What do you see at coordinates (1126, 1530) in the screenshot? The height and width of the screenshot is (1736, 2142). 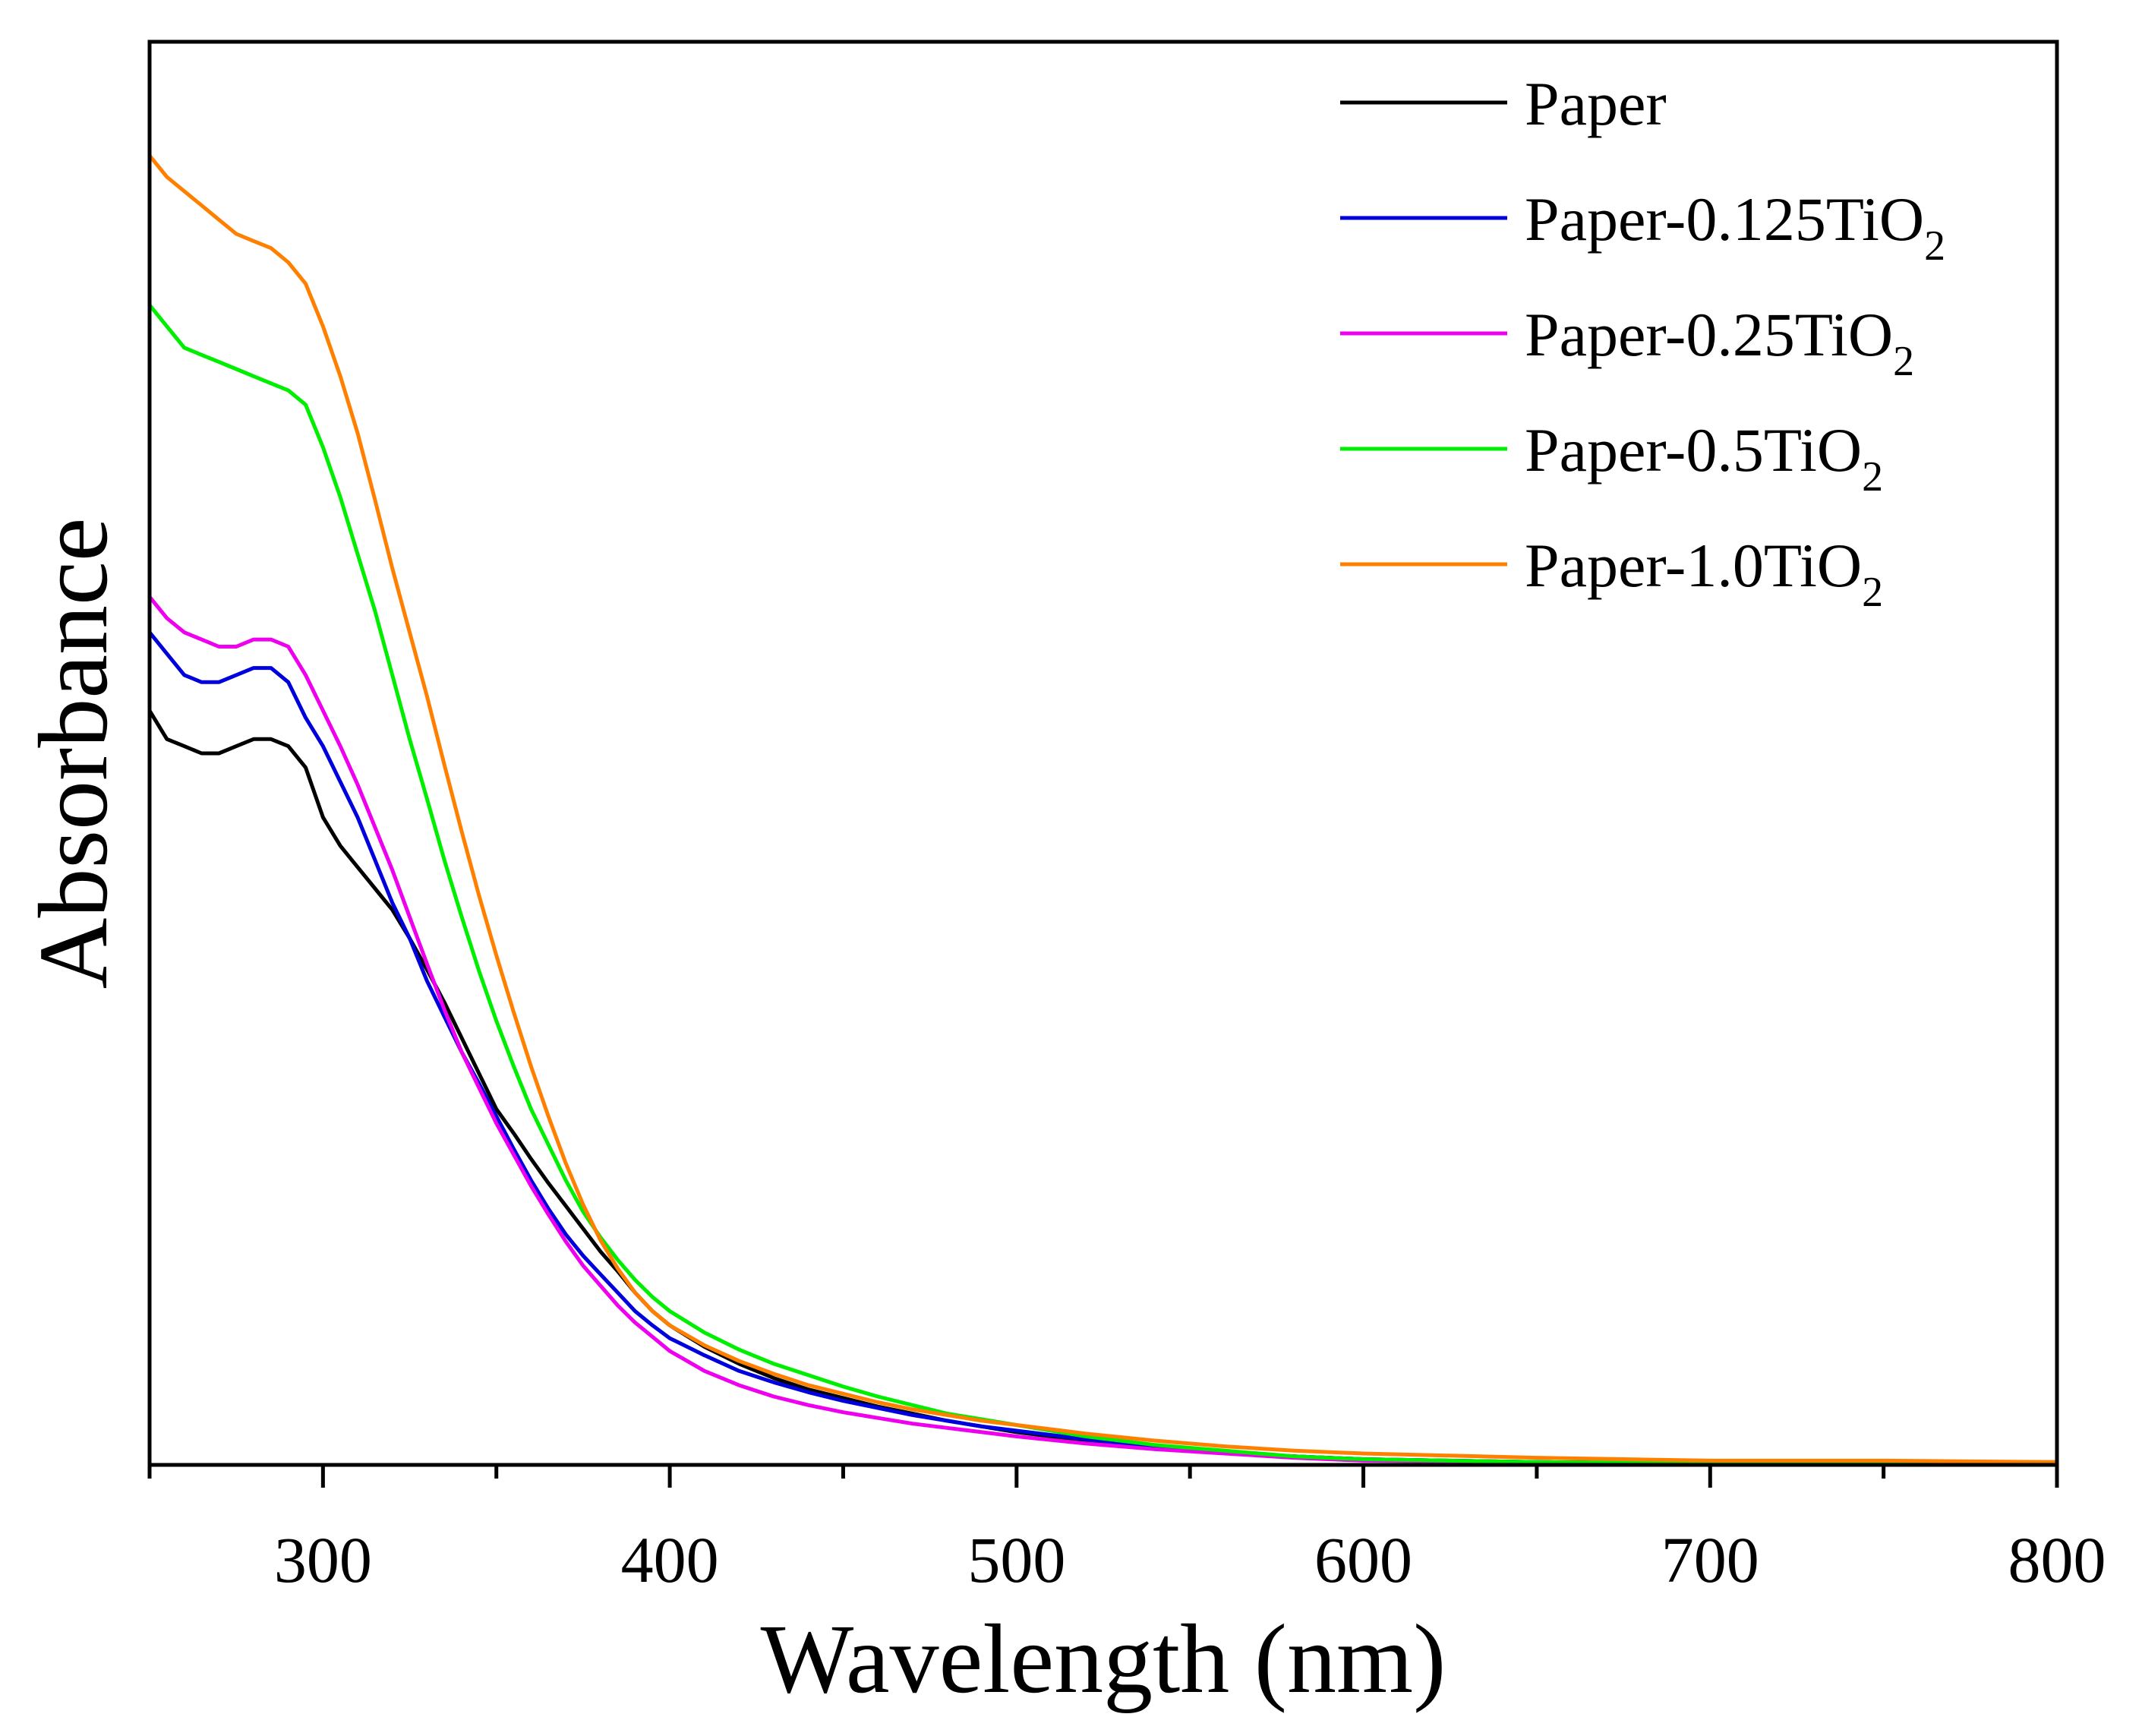 I see `x-ticks: 300 400 500 600 700 800` at bounding box center [1126, 1530].